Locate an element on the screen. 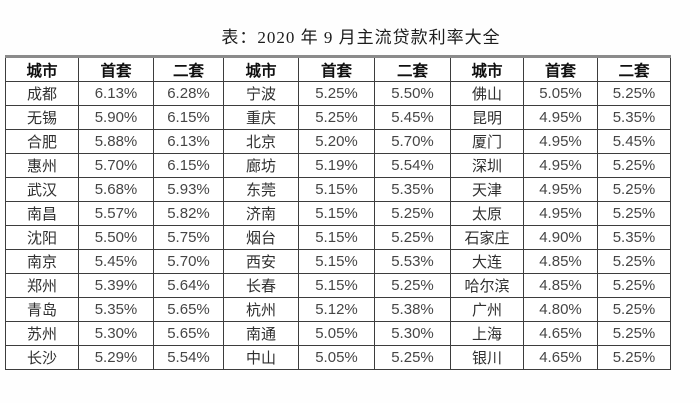 This screenshot has height=403, width=700. city-cell: 大连 is located at coordinates (487, 261).